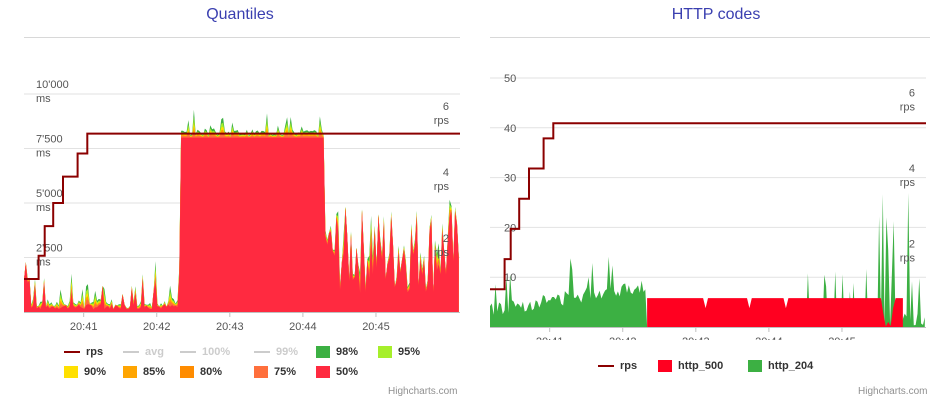  I want to click on legend-label: 85%, so click(154, 372).